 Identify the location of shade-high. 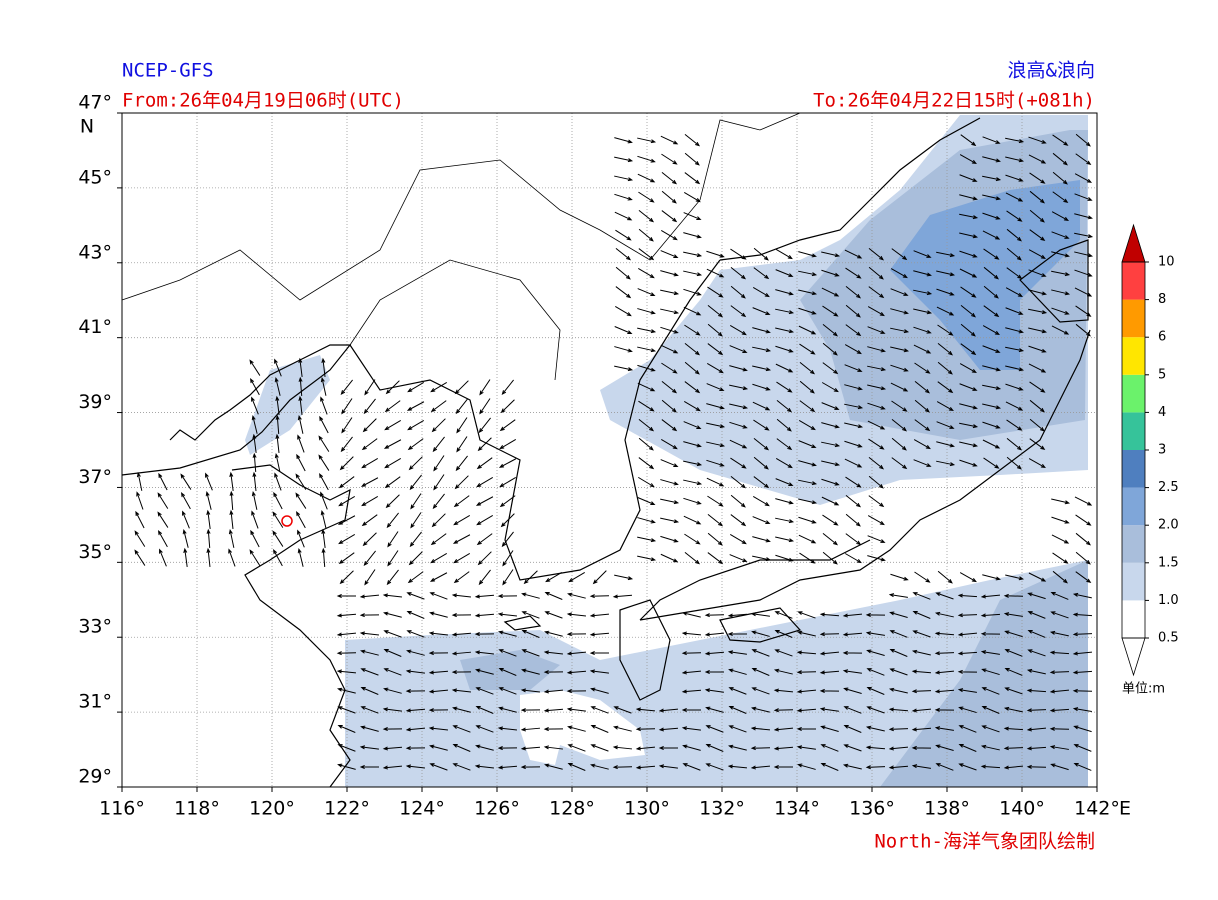
(985, 275).